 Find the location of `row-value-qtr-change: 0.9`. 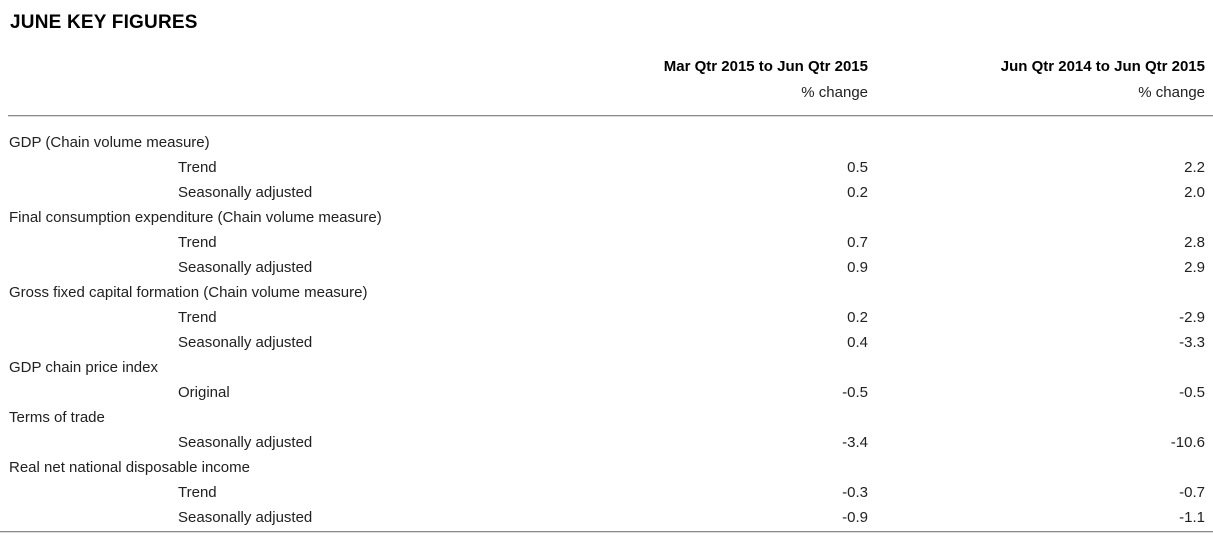

row-value-qtr-change: 0.9 is located at coordinates (857, 267).